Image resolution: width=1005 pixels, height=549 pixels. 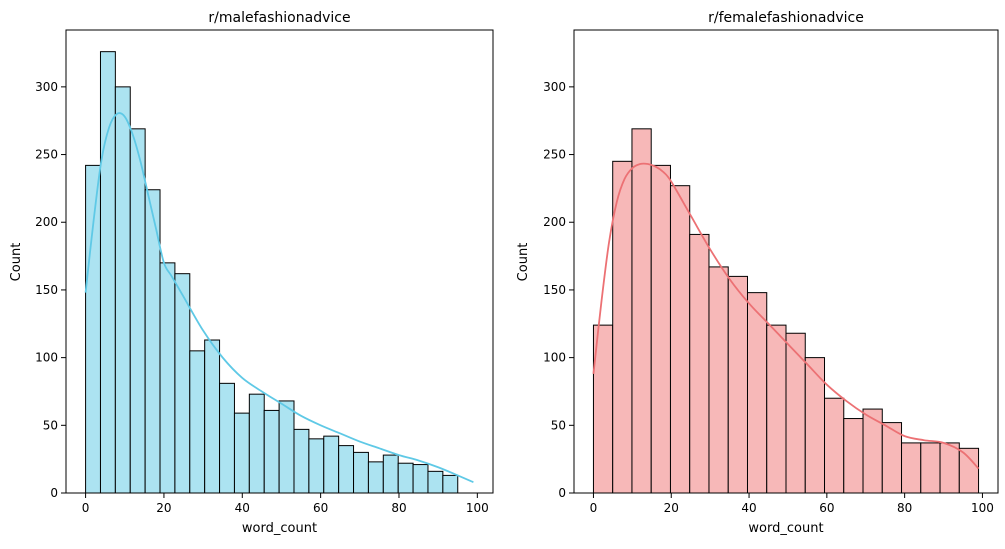 I want to click on chart-title: r/femalefashionadvice, so click(x=786, y=18).